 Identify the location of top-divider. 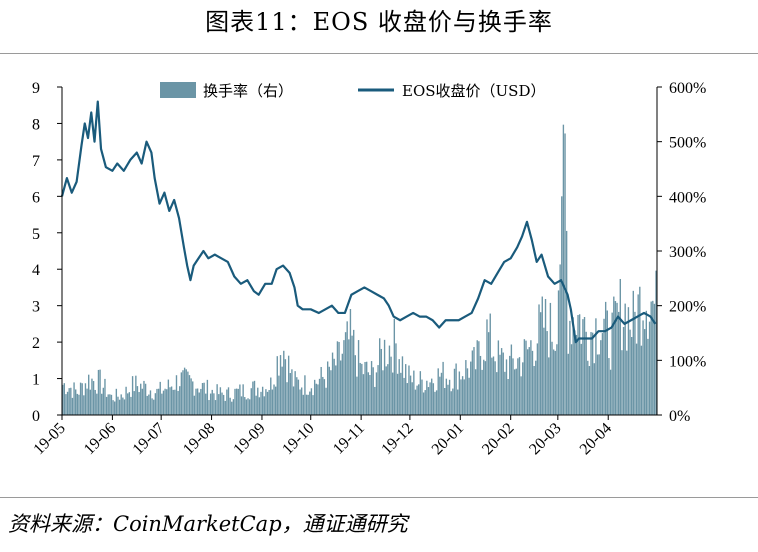
(379, 53).